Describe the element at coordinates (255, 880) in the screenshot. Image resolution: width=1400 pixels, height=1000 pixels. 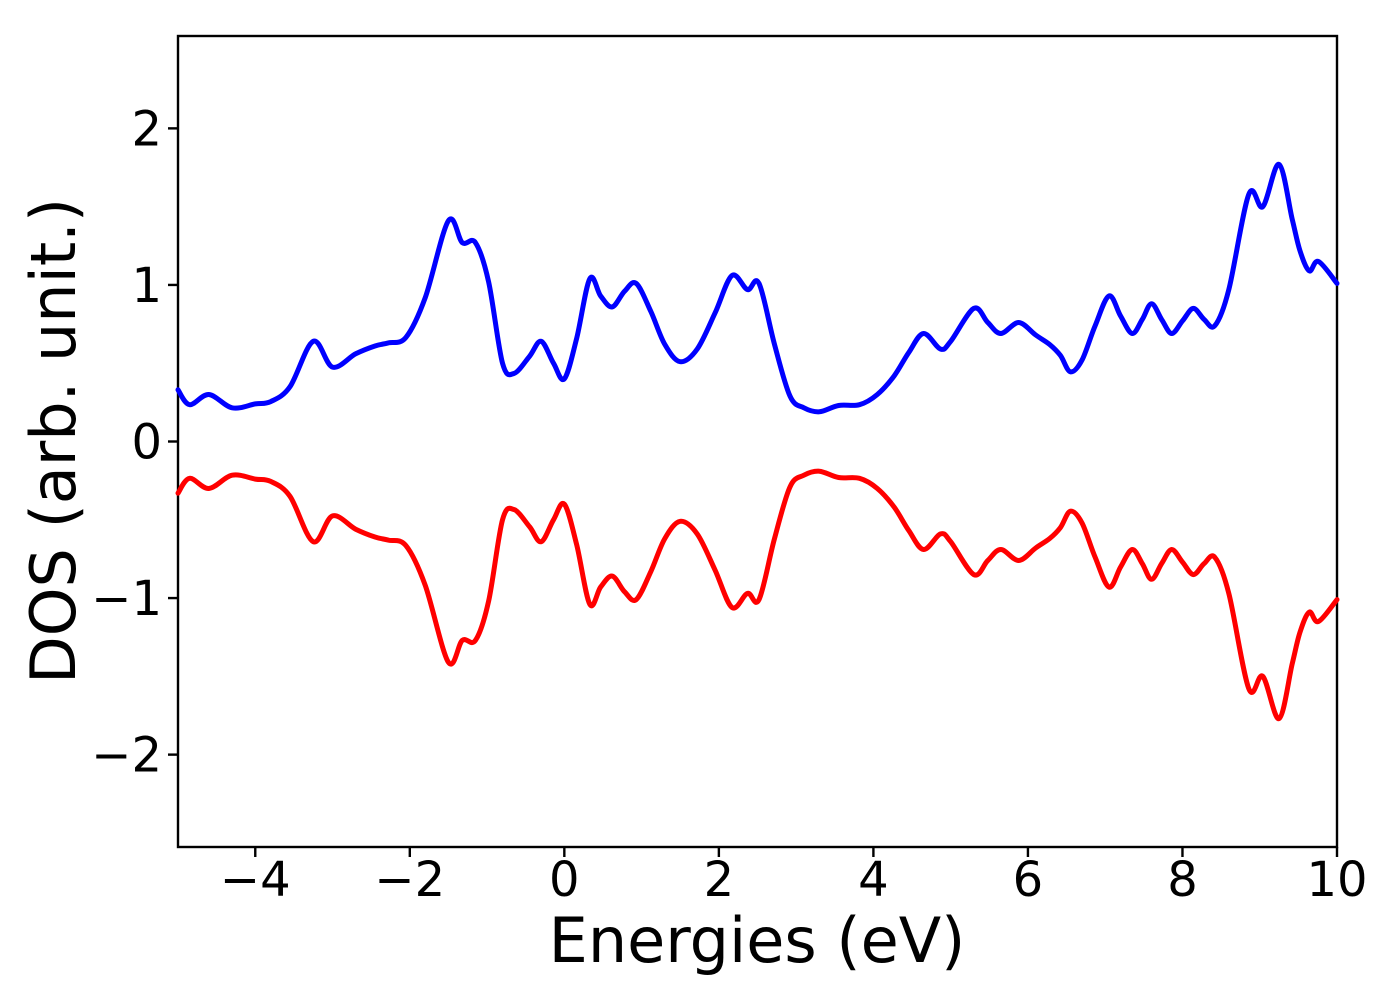
I see `x-tick-label: −4` at that location.